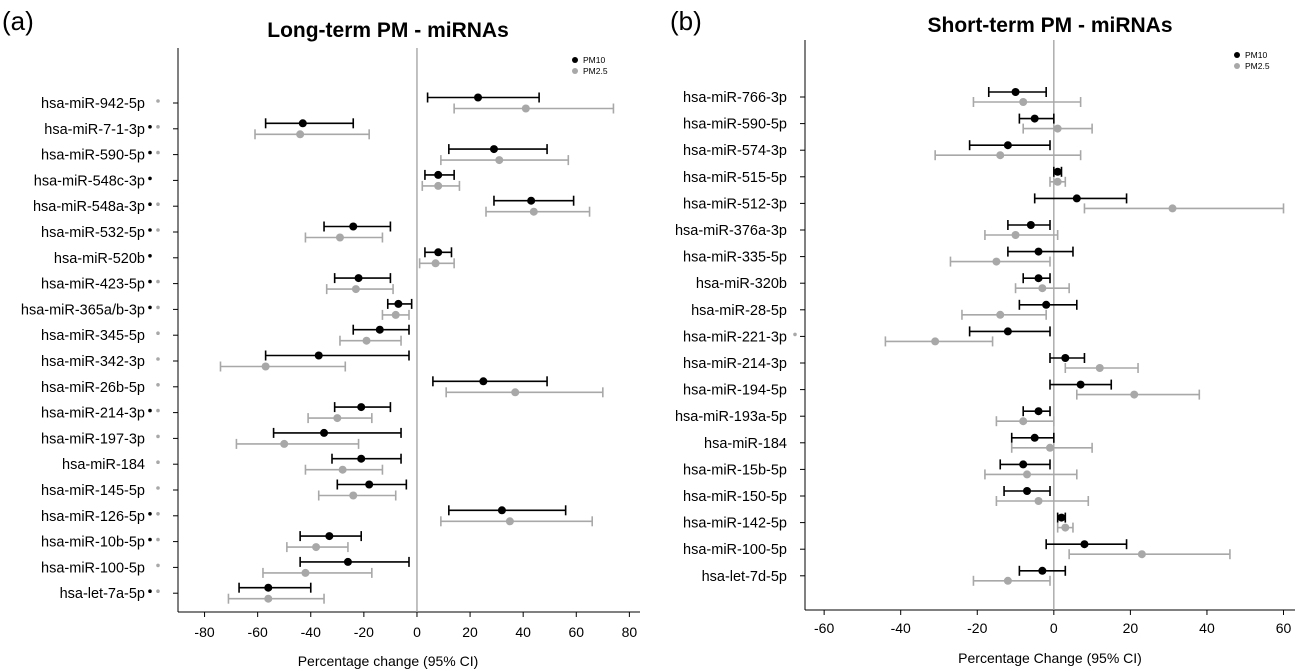 This screenshot has height=671, width=1299. What do you see at coordinates (93, 439) in the screenshot?
I see `panel-a-category-label: hsa-miR-197-3p` at bounding box center [93, 439].